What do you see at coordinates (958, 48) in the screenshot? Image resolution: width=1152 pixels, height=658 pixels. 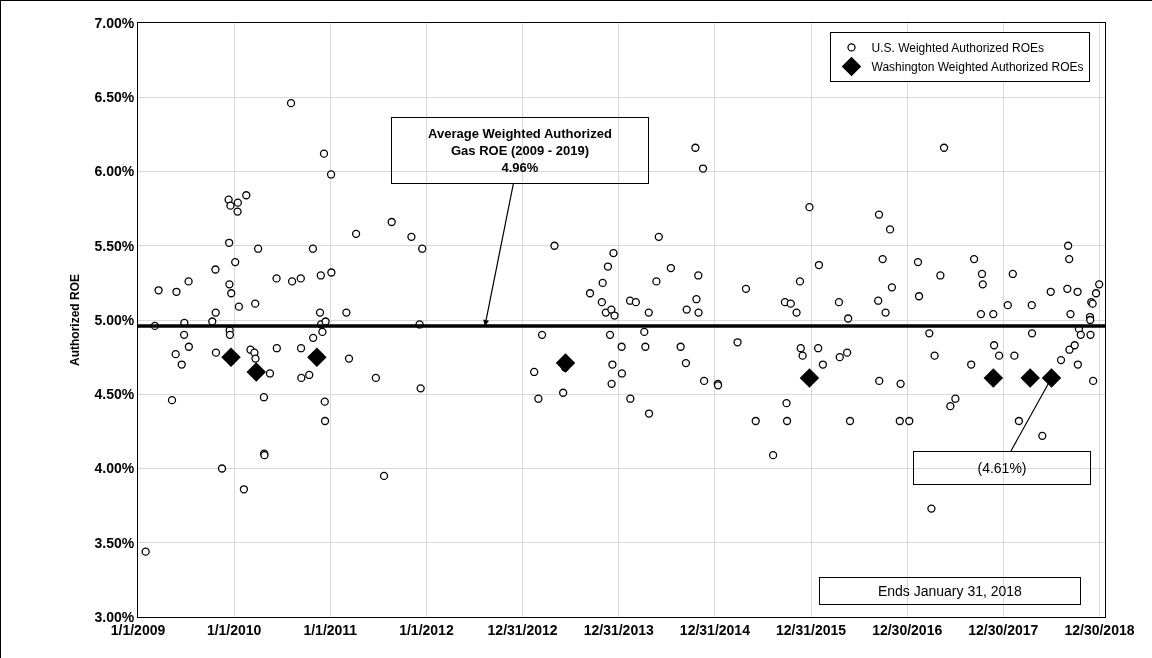 I see `legend-label: U.S. Weighted Authorized ROEs` at bounding box center [958, 48].